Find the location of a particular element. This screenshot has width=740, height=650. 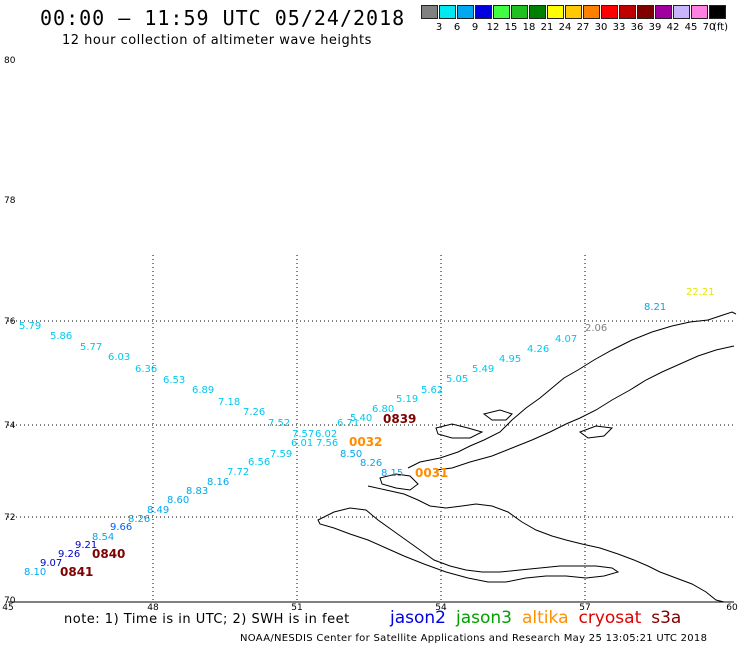

pass-time: 0841 is located at coordinates (76, 572).